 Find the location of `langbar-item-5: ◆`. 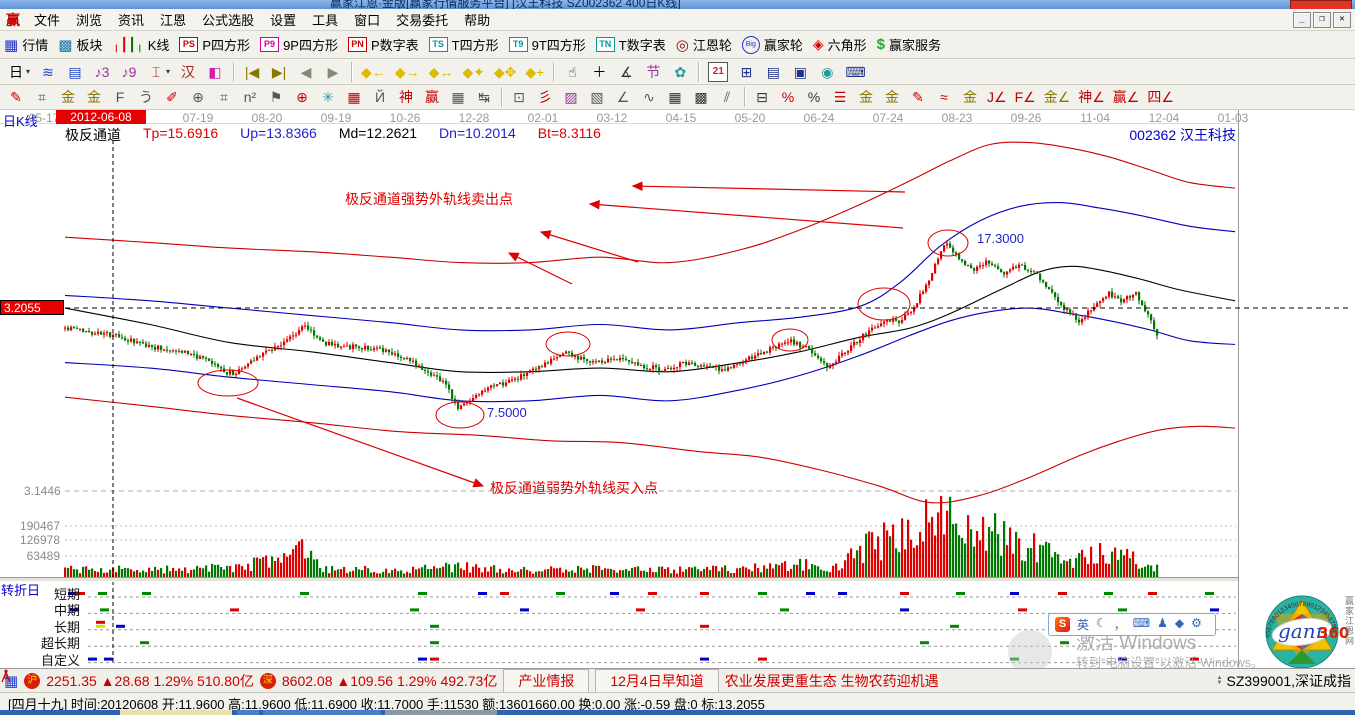

langbar-item-5: ◆ is located at coordinates (1179, 623).